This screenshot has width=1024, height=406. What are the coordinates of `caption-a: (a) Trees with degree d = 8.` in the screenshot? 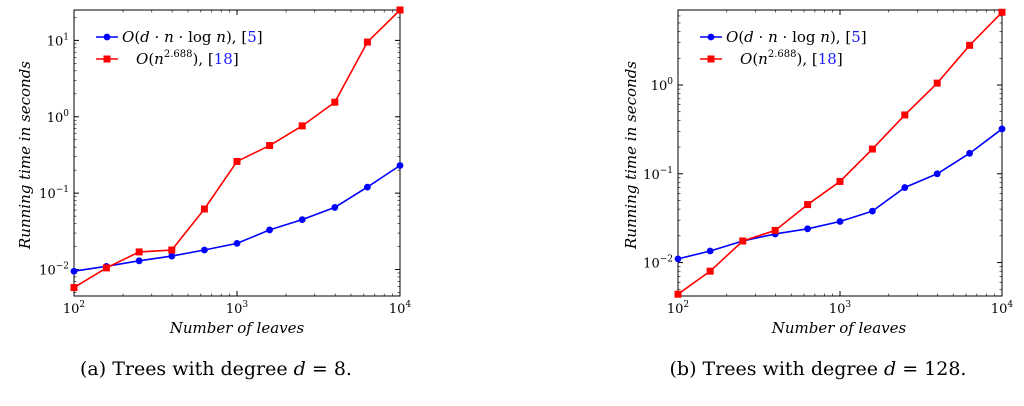 It's located at (216, 369).